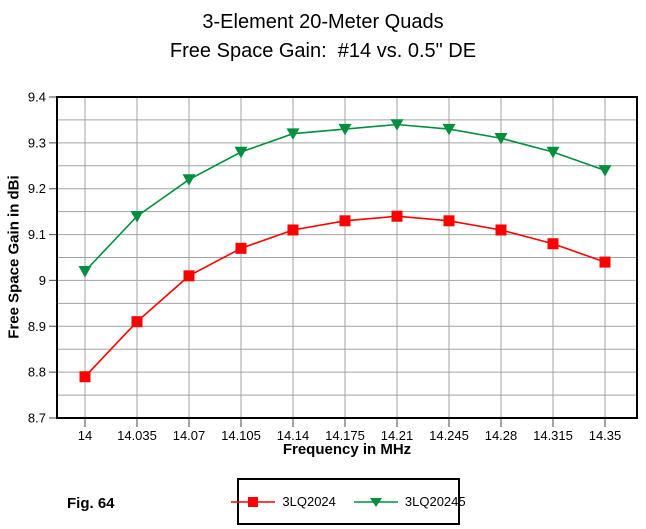 The height and width of the screenshot is (529, 646). I want to click on x-tick-label: 14.245, so click(449, 435).